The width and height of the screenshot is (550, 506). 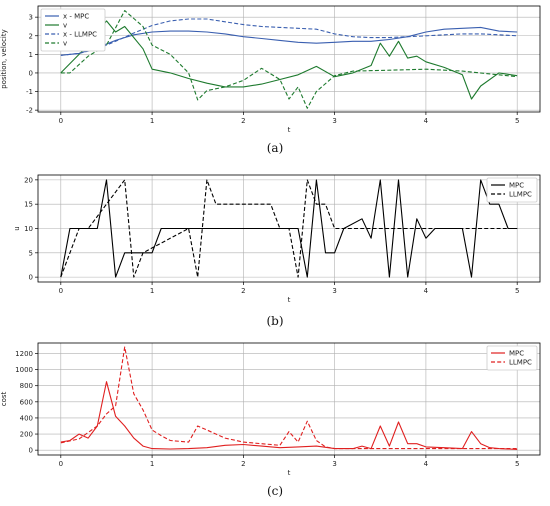 I want to click on y-tick-label: 15, so click(x=28, y=205).